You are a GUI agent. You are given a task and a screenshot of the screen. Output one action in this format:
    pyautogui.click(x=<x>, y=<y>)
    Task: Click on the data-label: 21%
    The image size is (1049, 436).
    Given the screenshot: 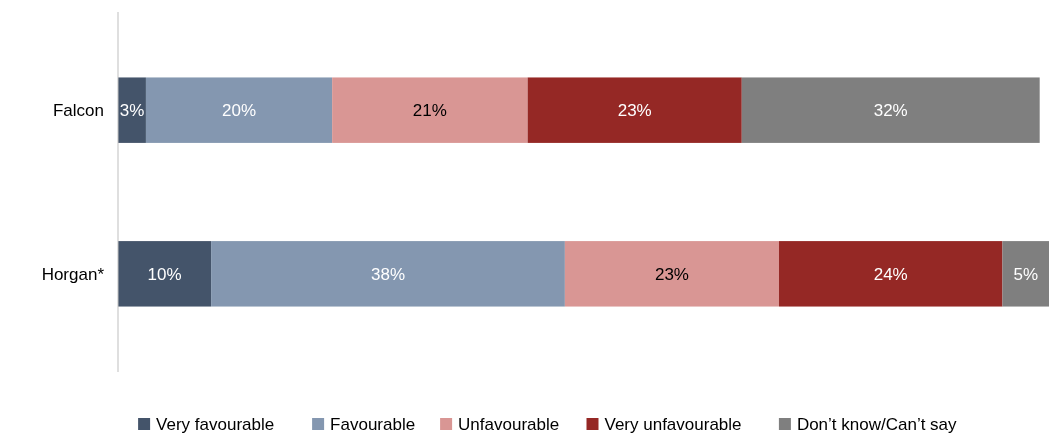 What is the action you would take?
    pyautogui.click(x=429, y=111)
    